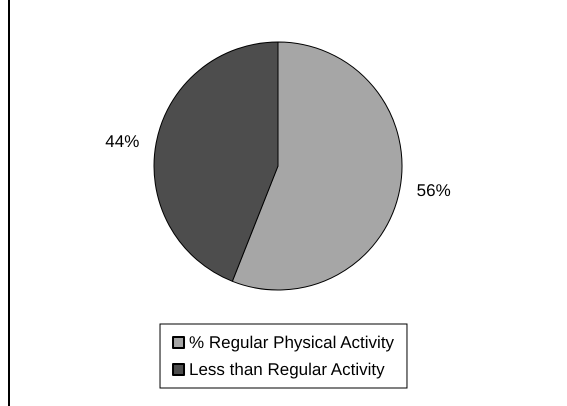  Describe the element at coordinates (122, 141) in the screenshot. I see `data-label: 44%` at that location.